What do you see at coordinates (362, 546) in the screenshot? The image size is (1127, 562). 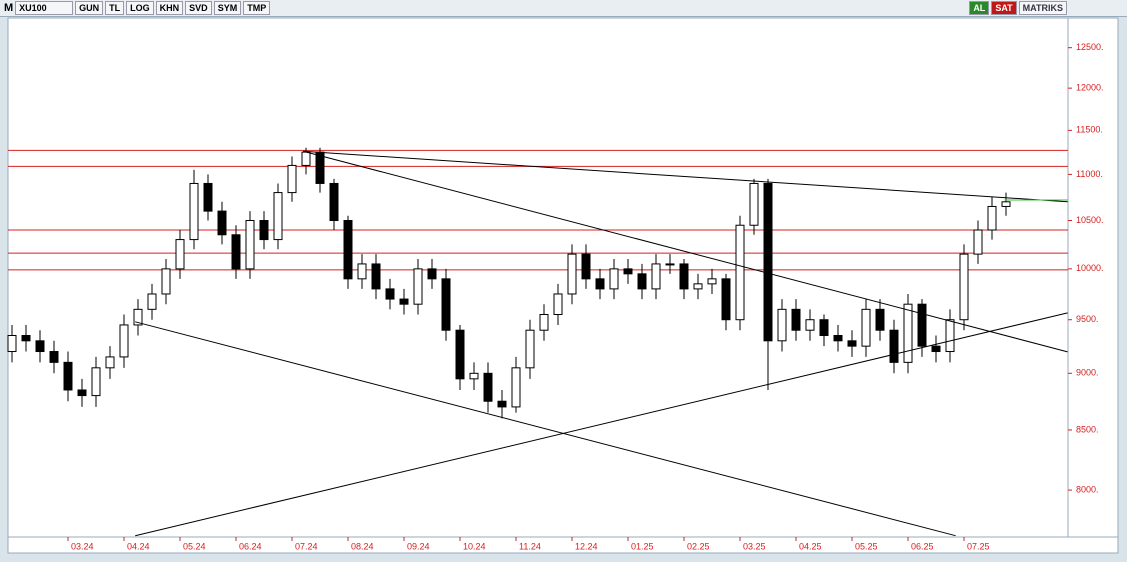 I see `x-tick-label: 08.24` at bounding box center [362, 546].